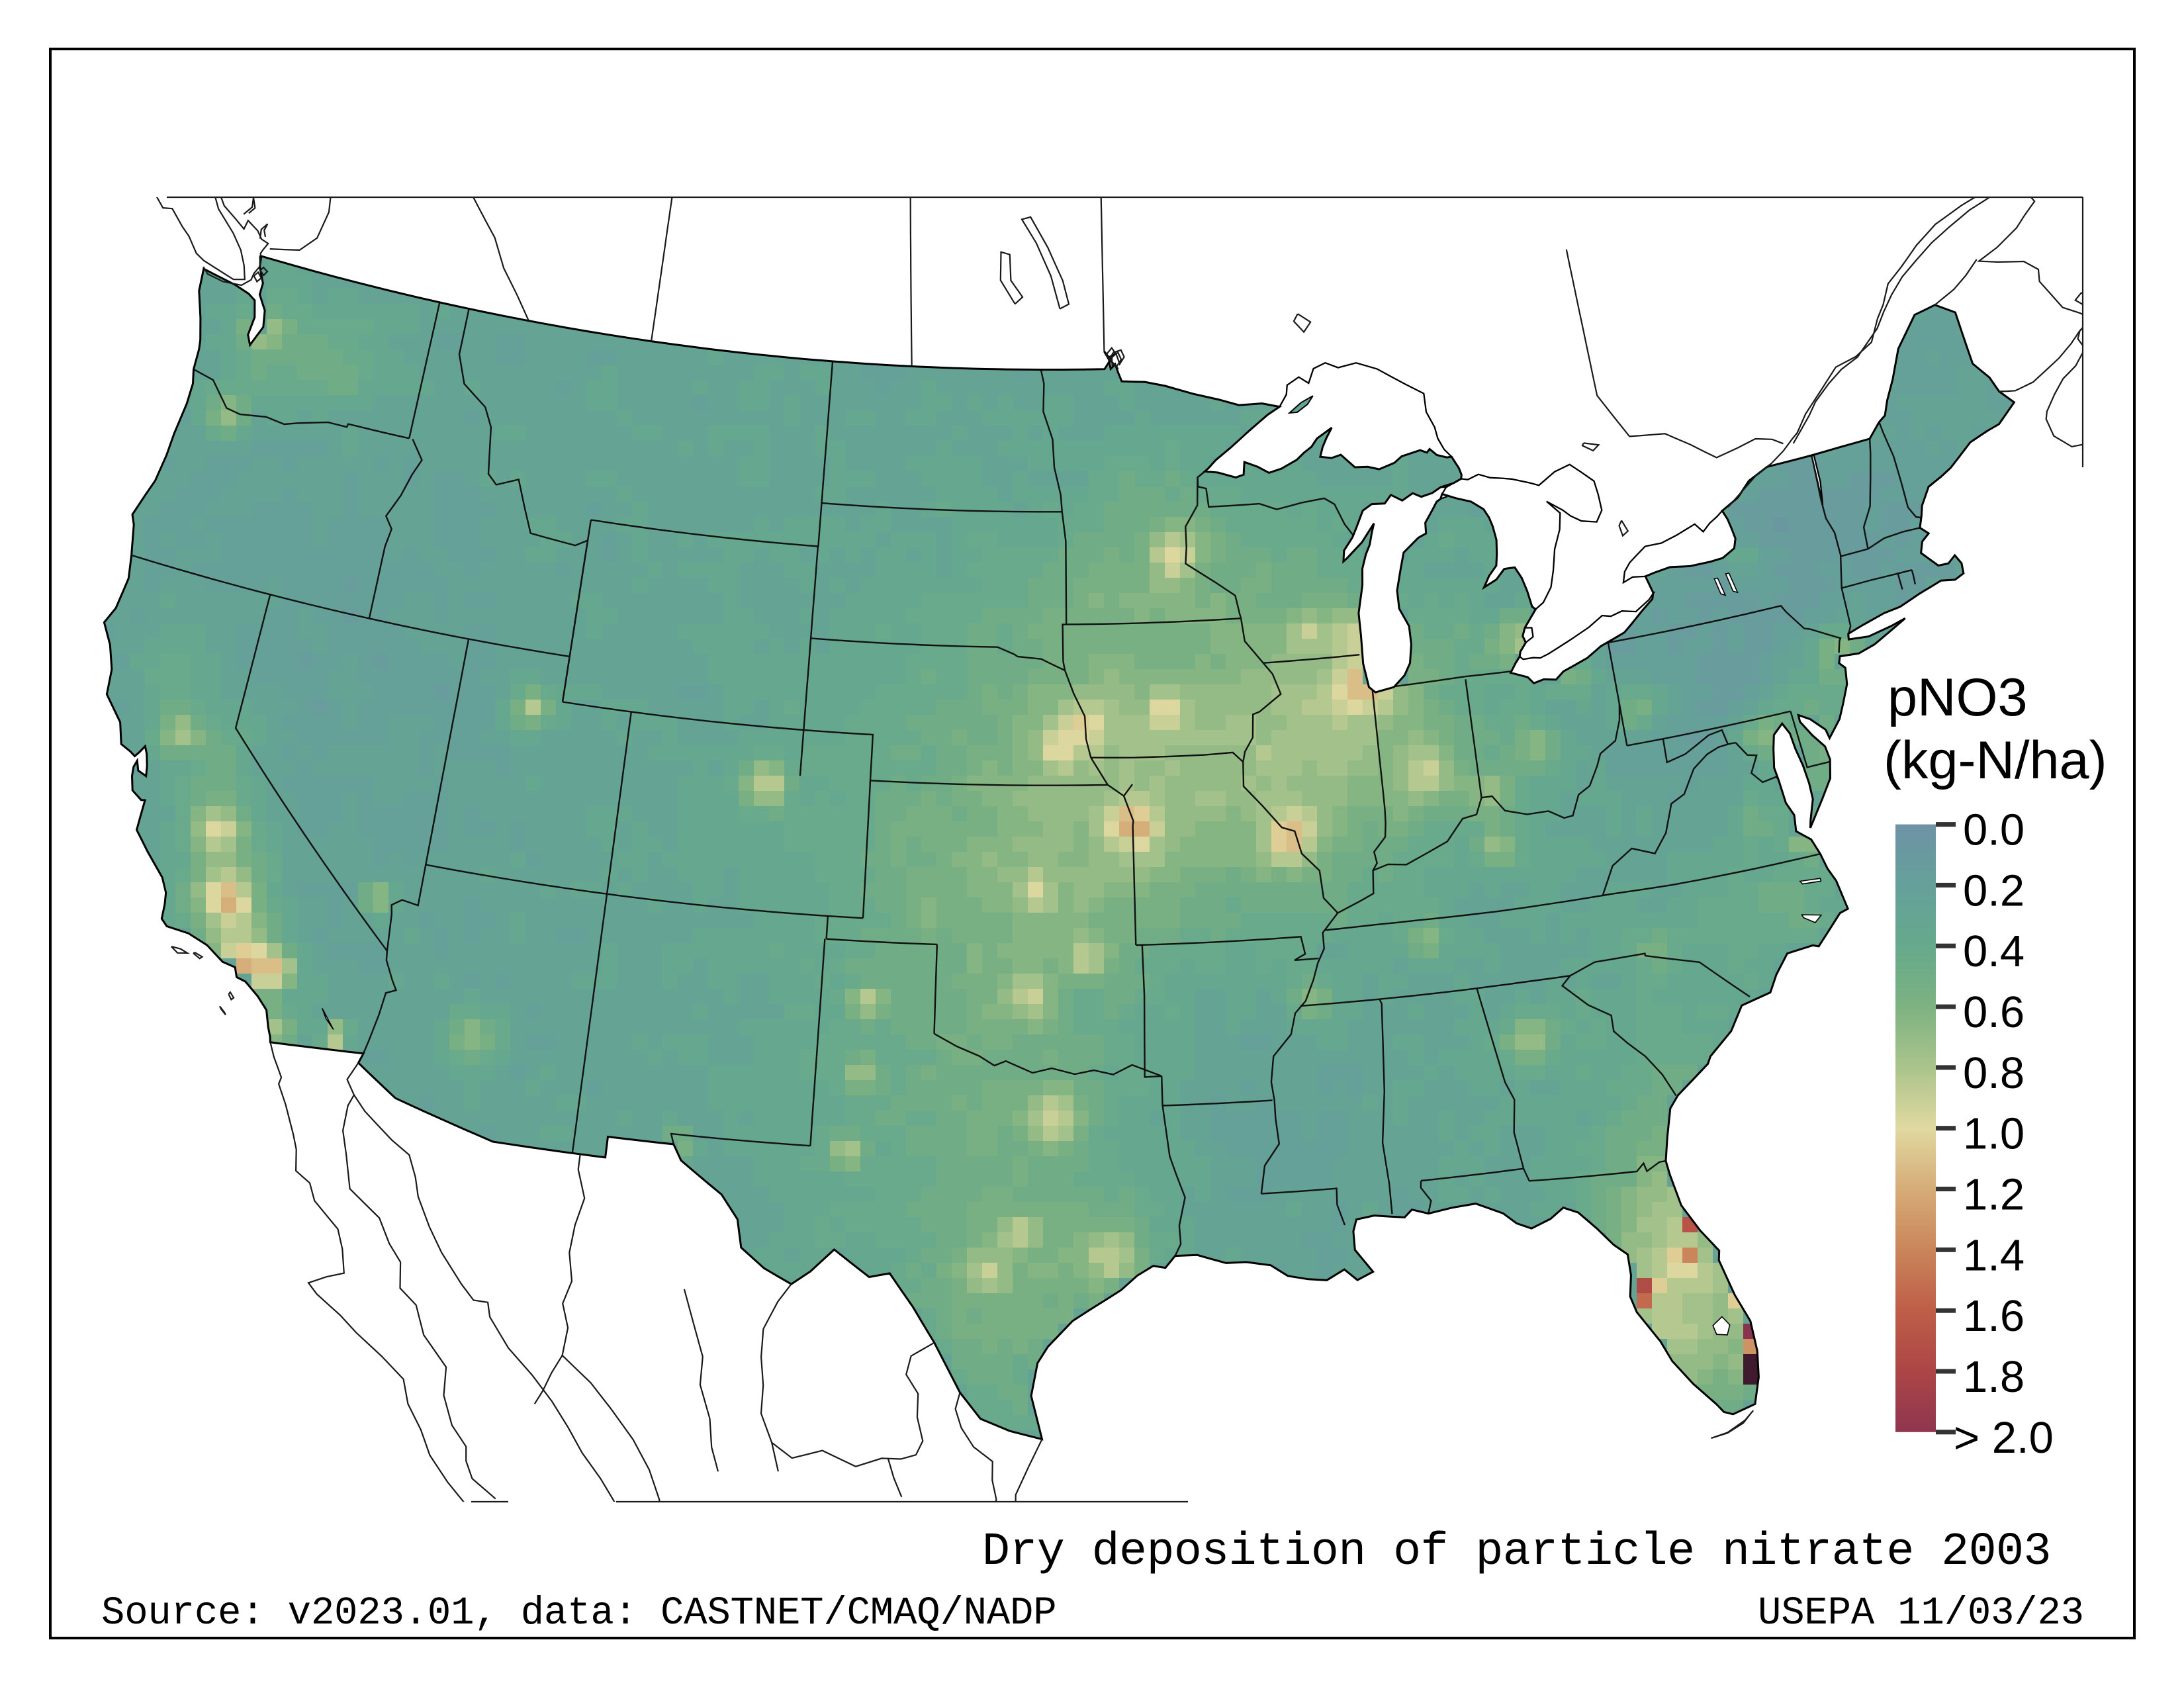 The width and height of the screenshot is (2184, 1691). Describe the element at coordinates (1994, 1073) in the screenshot. I see `svg-text: 0.8` at that location.